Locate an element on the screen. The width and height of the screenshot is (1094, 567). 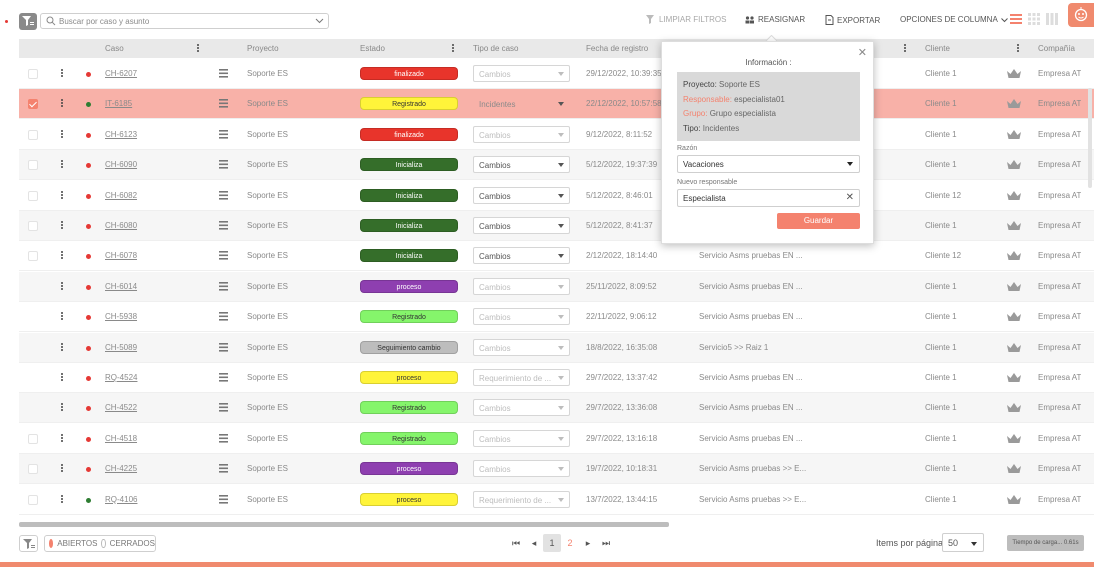
clear-icon: ✕ is located at coordinates (849, 197).